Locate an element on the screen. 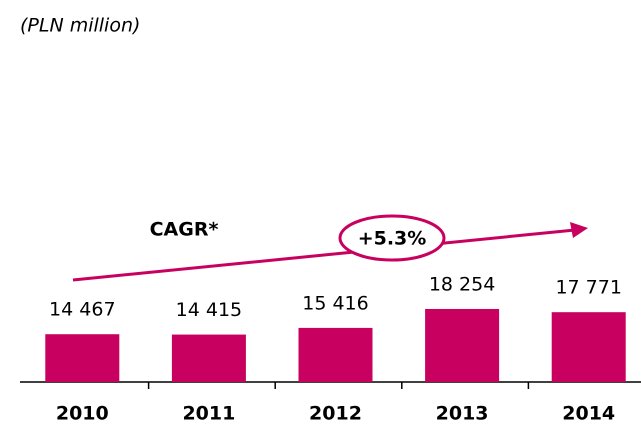  cagr-label: CAGR* is located at coordinates (184, 230).